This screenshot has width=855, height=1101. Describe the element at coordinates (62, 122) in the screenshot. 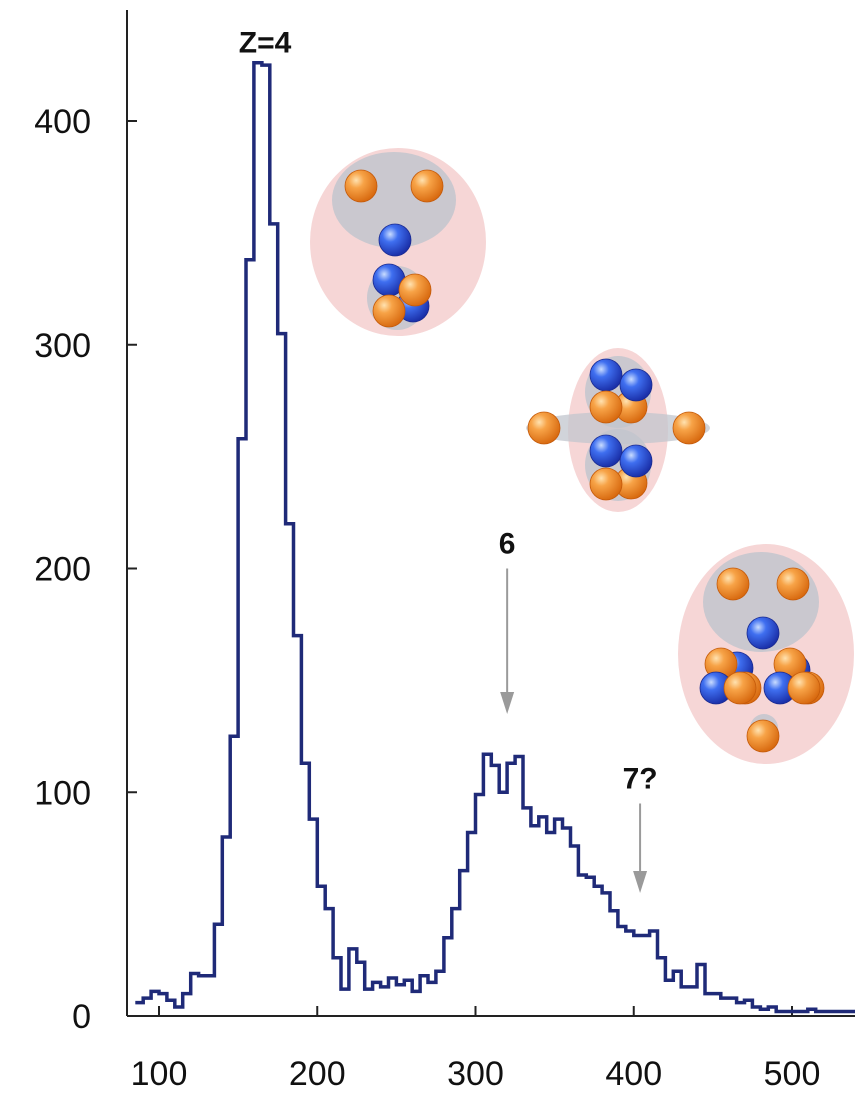

I see `y-tick-label: 400` at that location.